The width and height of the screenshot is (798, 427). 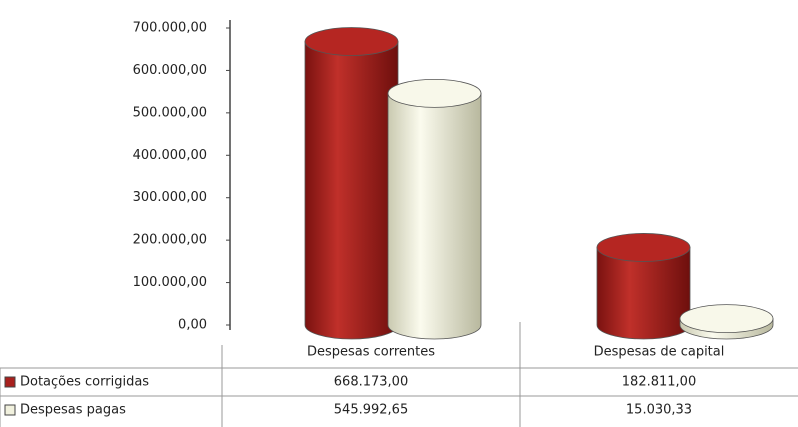 I want to click on y-tick-label: 700.000,00, so click(x=170, y=28).